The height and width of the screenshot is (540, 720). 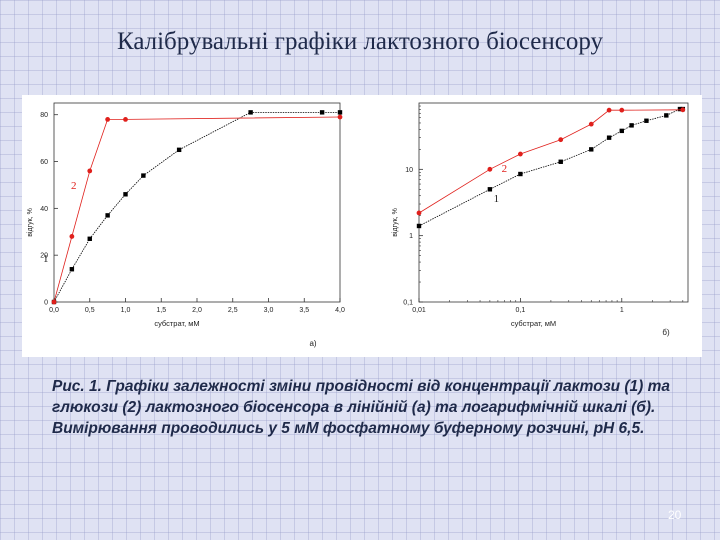 I want to click on y-tick-label: 40, so click(x=44, y=209).